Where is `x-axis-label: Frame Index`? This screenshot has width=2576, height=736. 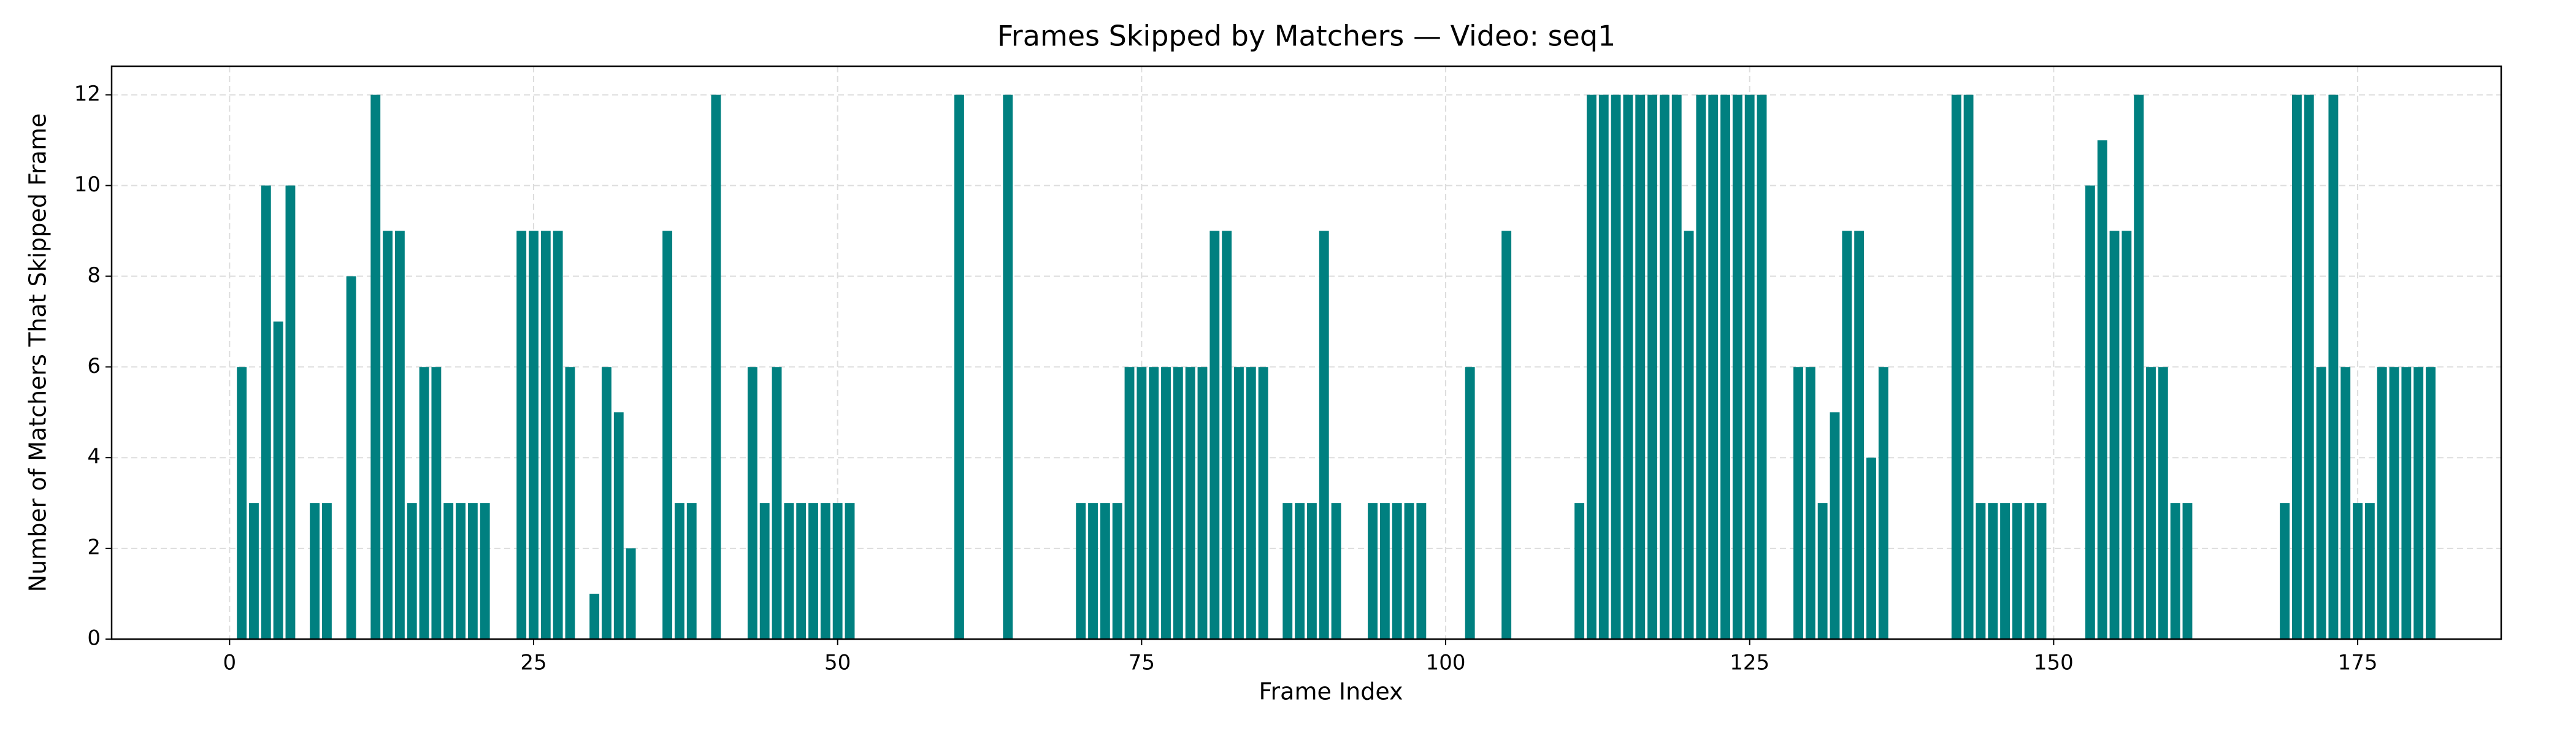
x-axis-label: Frame Index is located at coordinates (1331, 691).